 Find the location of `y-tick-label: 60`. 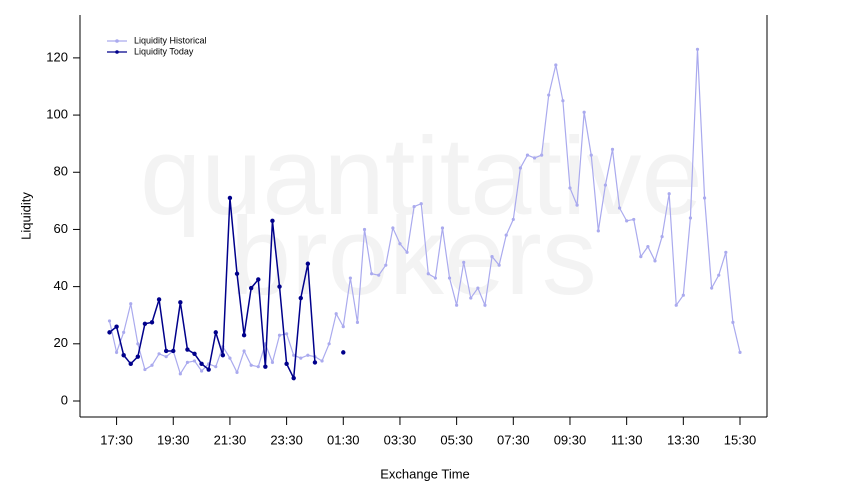

y-tick-label: 60 is located at coordinates (61, 228).